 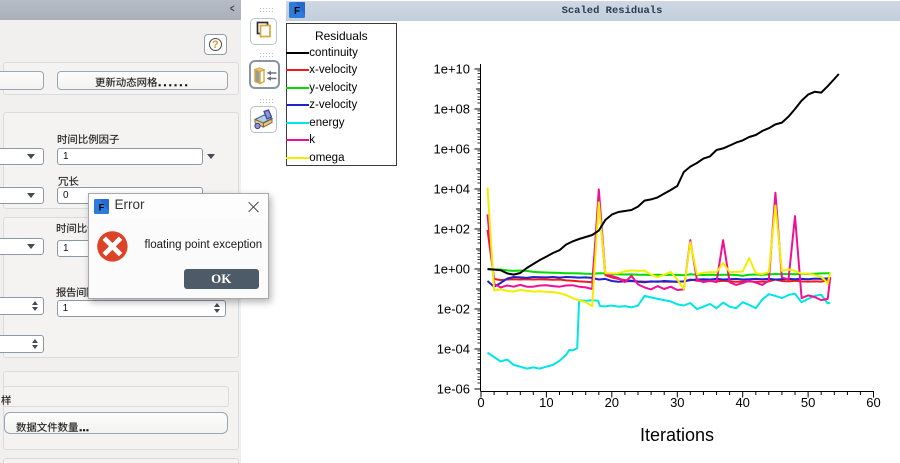 What do you see at coordinates (480, 402) in the screenshot?
I see `svg-text: 0` at bounding box center [480, 402].